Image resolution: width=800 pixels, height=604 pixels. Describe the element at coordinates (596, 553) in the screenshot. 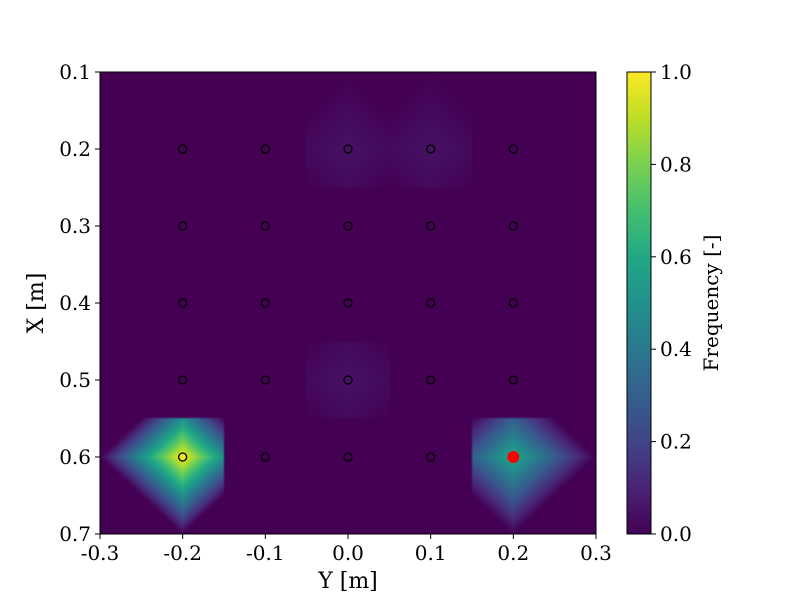

I see `x-tick-label: 0.3` at that location.